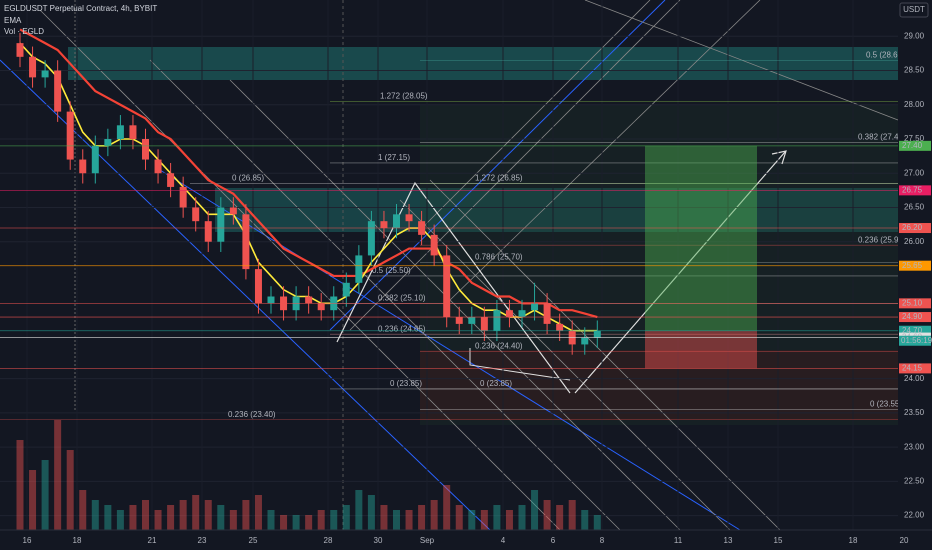 The height and width of the screenshot is (550, 932). I want to click on profit-zone, so click(701, 238).